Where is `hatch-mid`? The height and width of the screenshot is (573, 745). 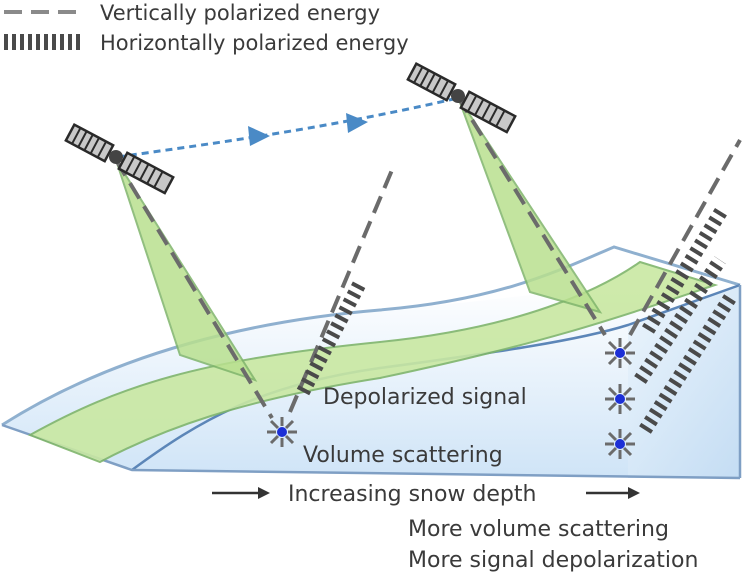 hatch-mid is located at coordinates (680, 320).